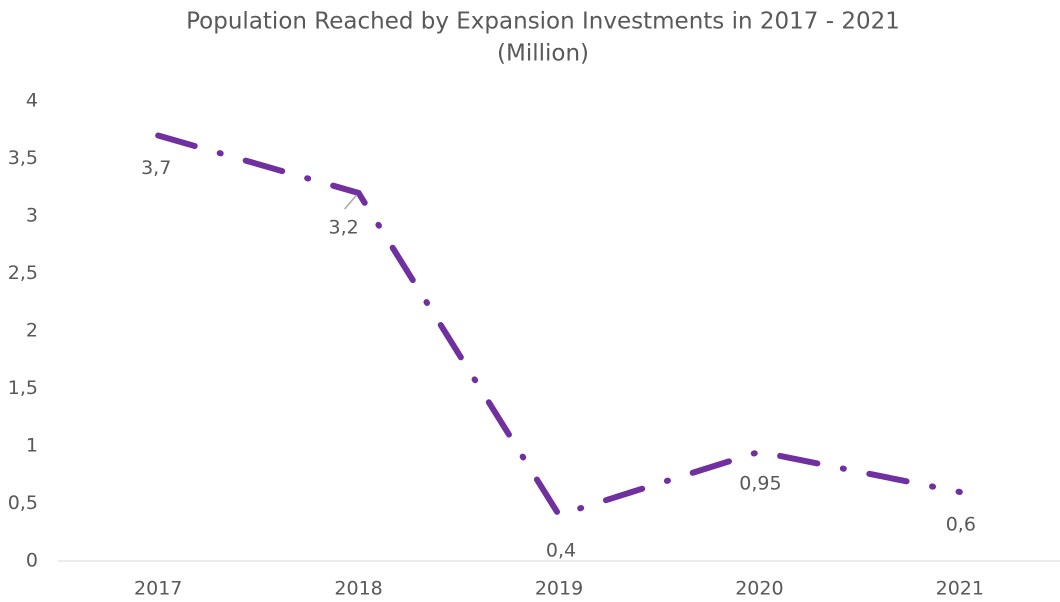 The width and height of the screenshot is (1060, 602). What do you see at coordinates (543, 54) in the screenshot?
I see `chart-subtitle: (Million)` at bounding box center [543, 54].